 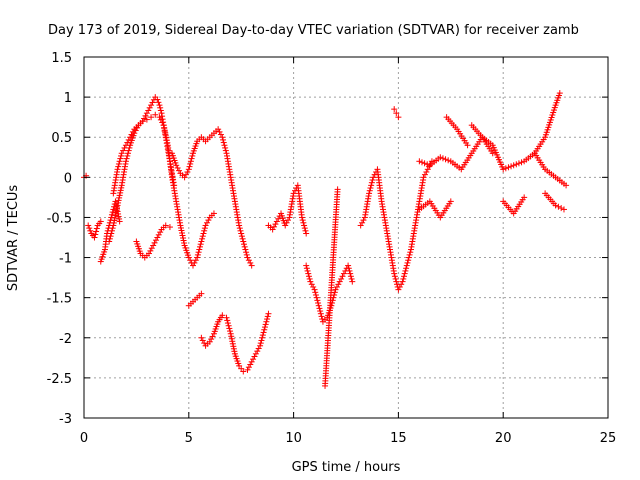 I want to click on y-tick-label: -2, so click(x=65, y=339).